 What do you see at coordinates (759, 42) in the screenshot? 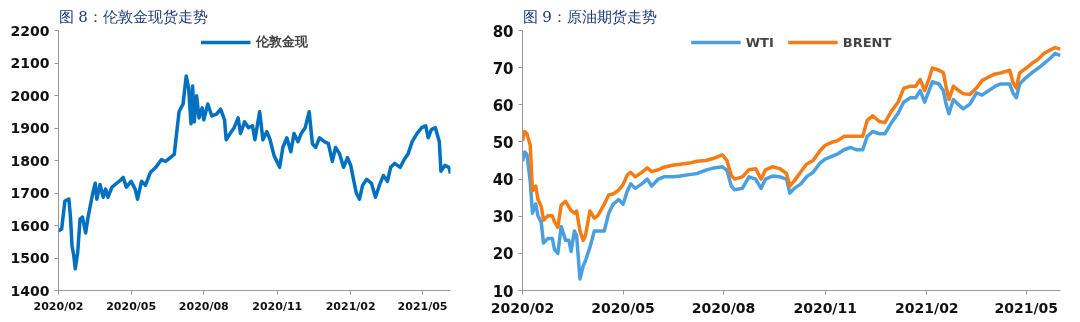
I see `legend-label: WTI` at bounding box center [759, 42].